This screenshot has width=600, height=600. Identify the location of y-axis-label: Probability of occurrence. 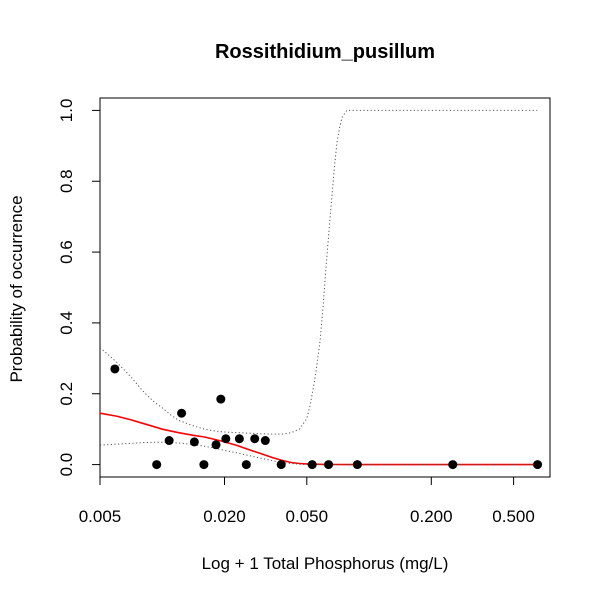
(16, 288).